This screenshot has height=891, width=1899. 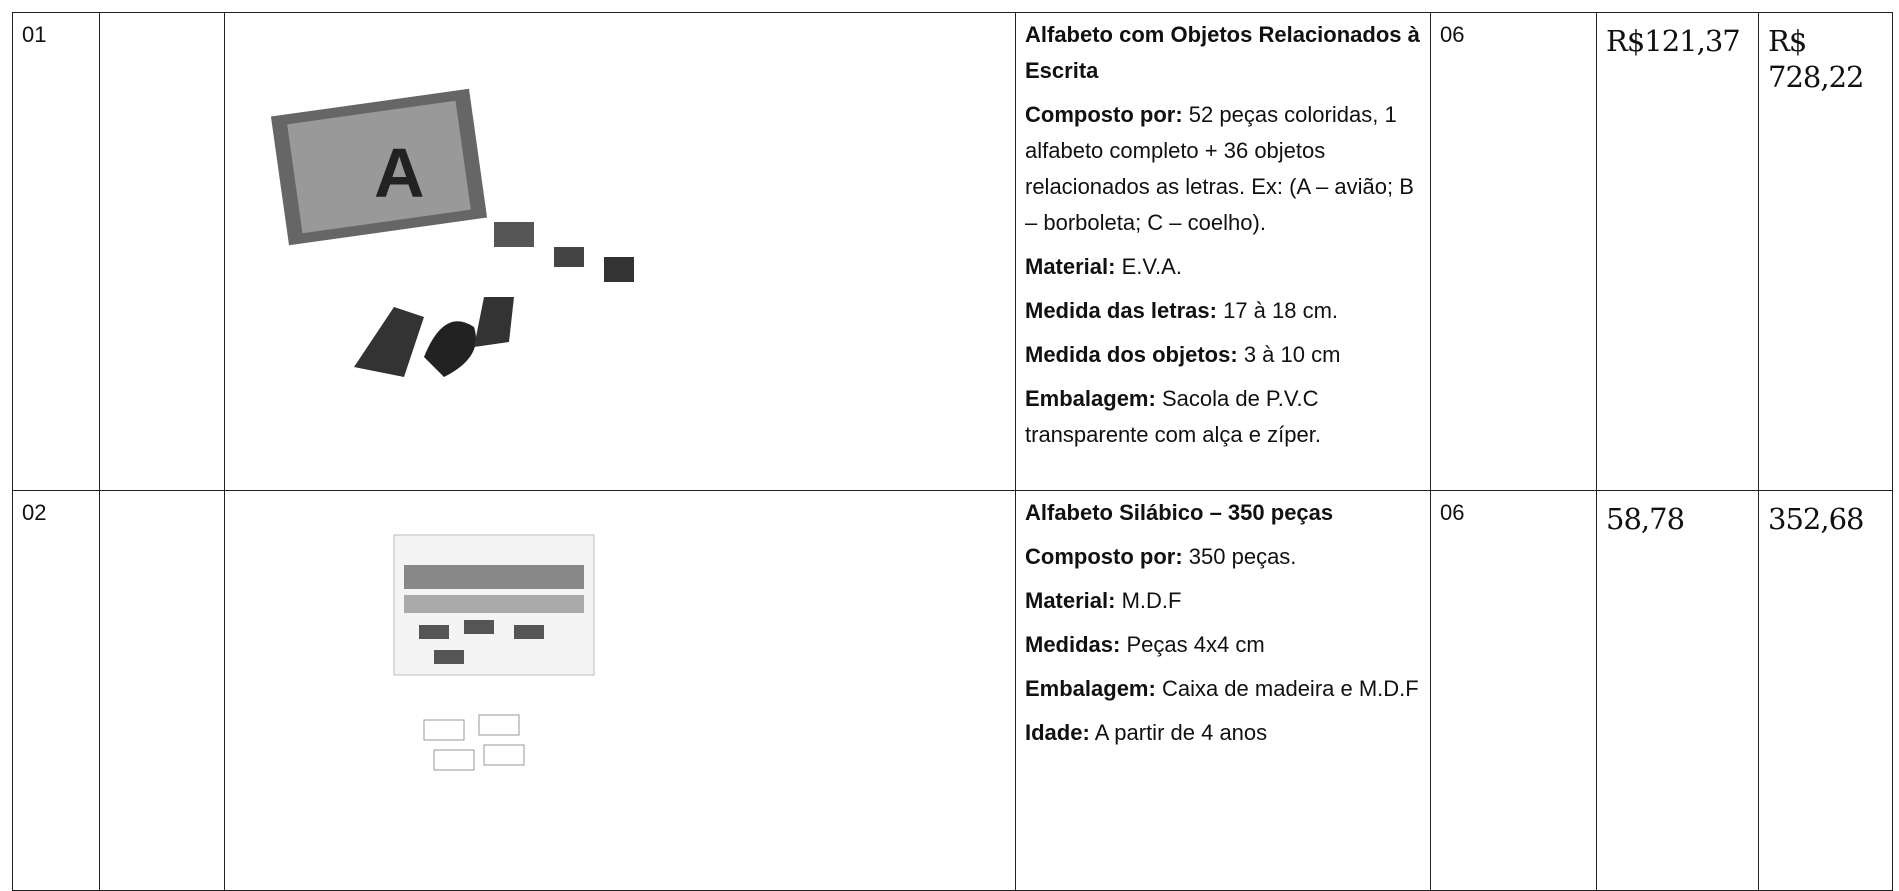 What do you see at coordinates (1825, 251) in the screenshot?
I see `total: R$ 728,22` at bounding box center [1825, 251].